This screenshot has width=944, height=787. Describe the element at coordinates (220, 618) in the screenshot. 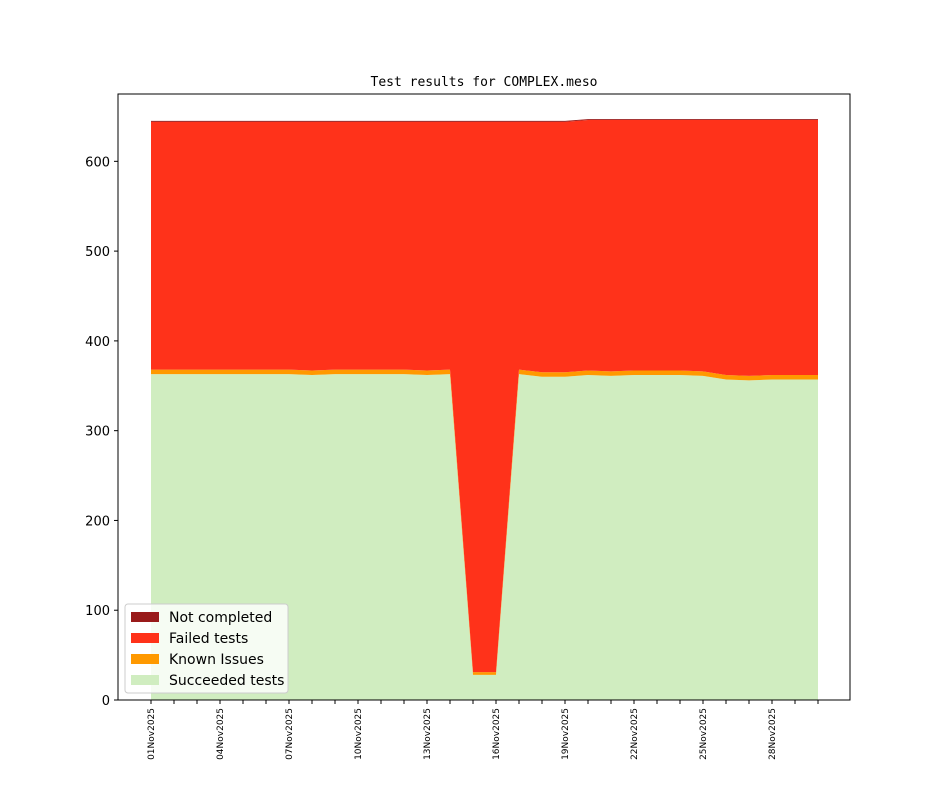

I see `legend-label: Not completed` at that location.